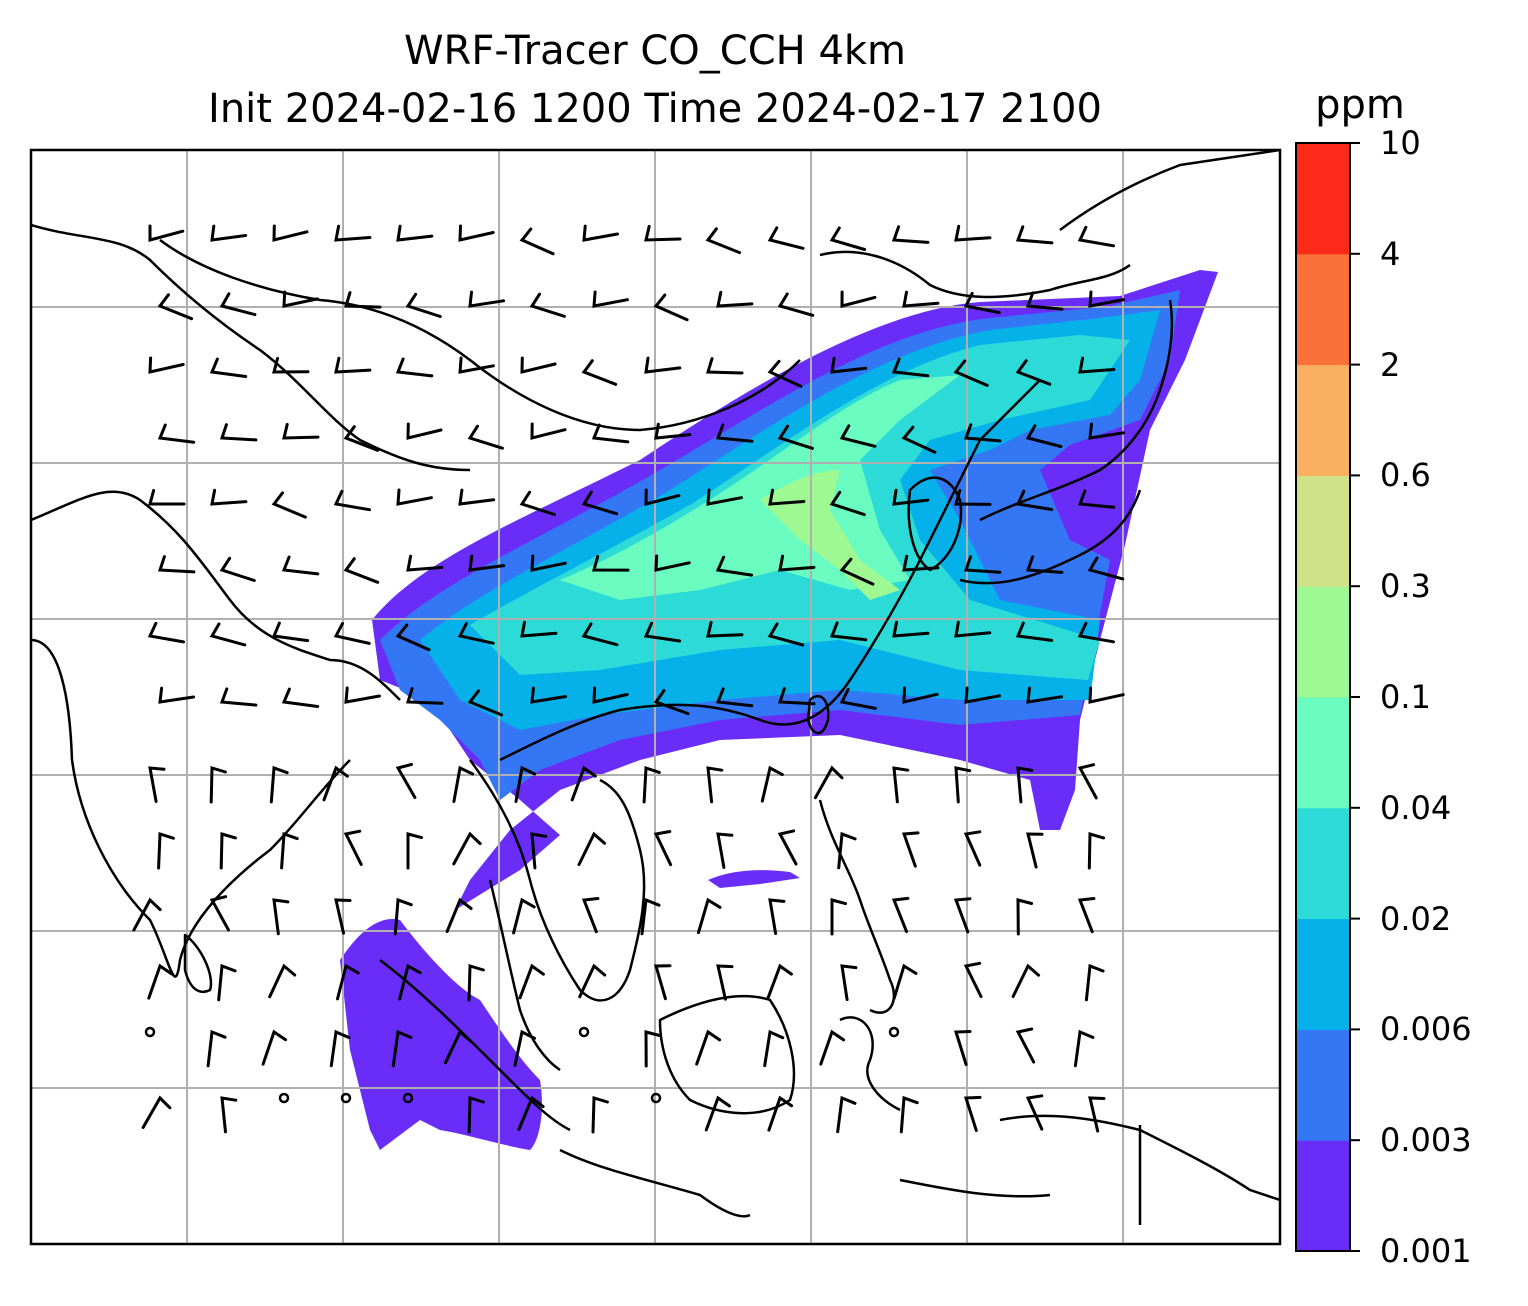 Image resolution: width=1528 pixels, height=1306 pixels. Describe the element at coordinates (935, 524) in the screenshot. I see `coastline-korea` at that location.